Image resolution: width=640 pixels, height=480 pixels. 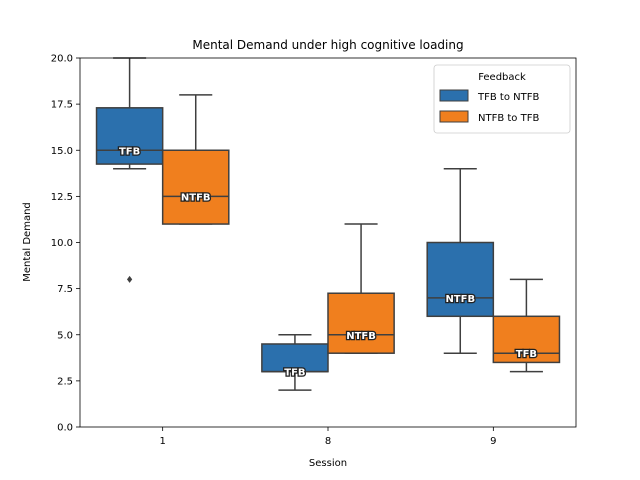 I want to click on legend-entry-1: NTFB to TFB, so click(x=508, y=118).